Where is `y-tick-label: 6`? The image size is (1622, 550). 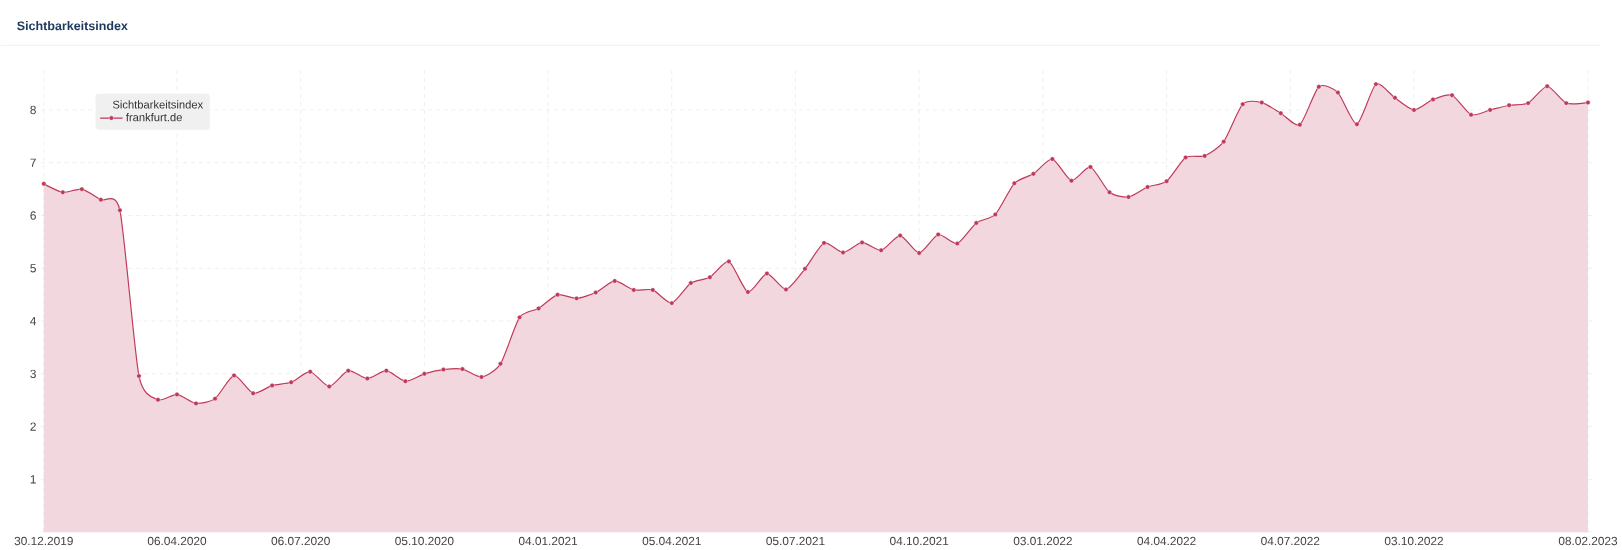 y-tick-label: 6 is located at coordinates (33, 215).